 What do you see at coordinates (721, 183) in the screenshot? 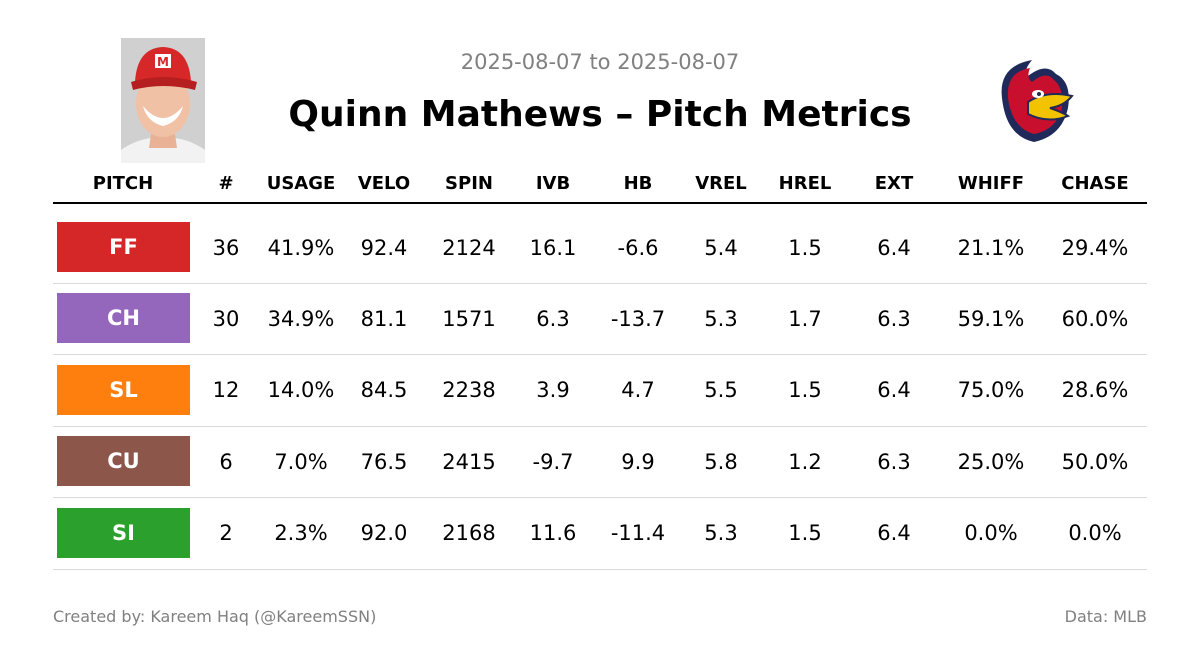
I see `column-header-vrel: VREL` at bounding box center [721, 183].